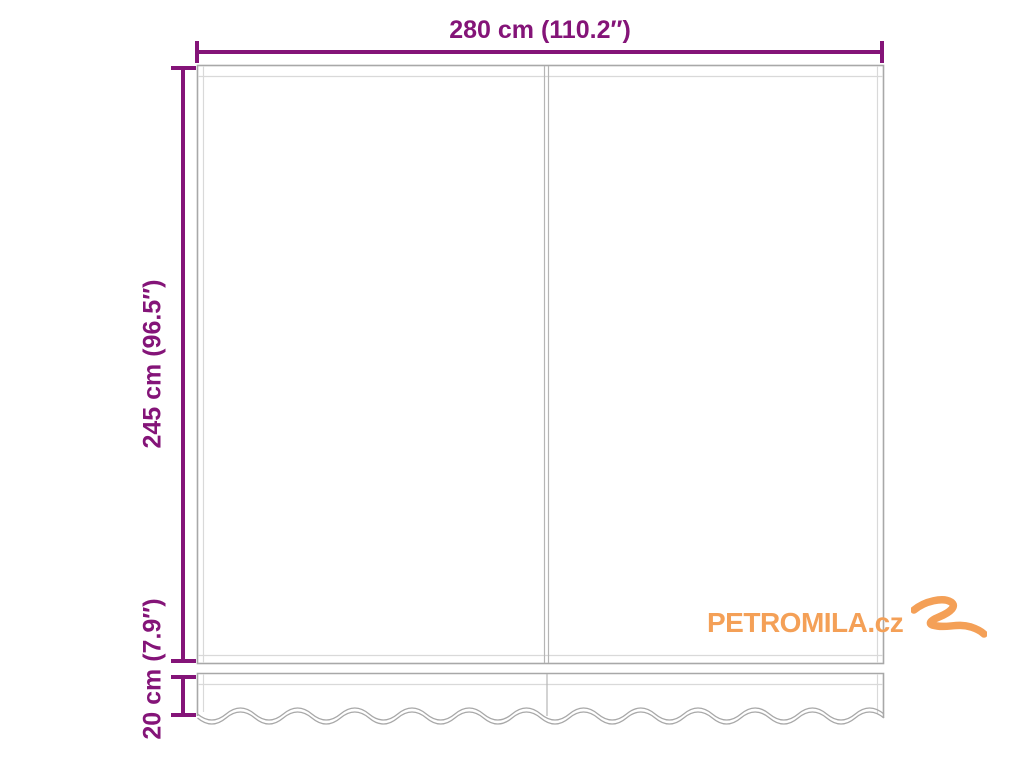 This screenshot has width=1024, height=768. Describe the element at coordinates (197, 52) in the screenshot. I see `width-dimension-tick-left` at that location.